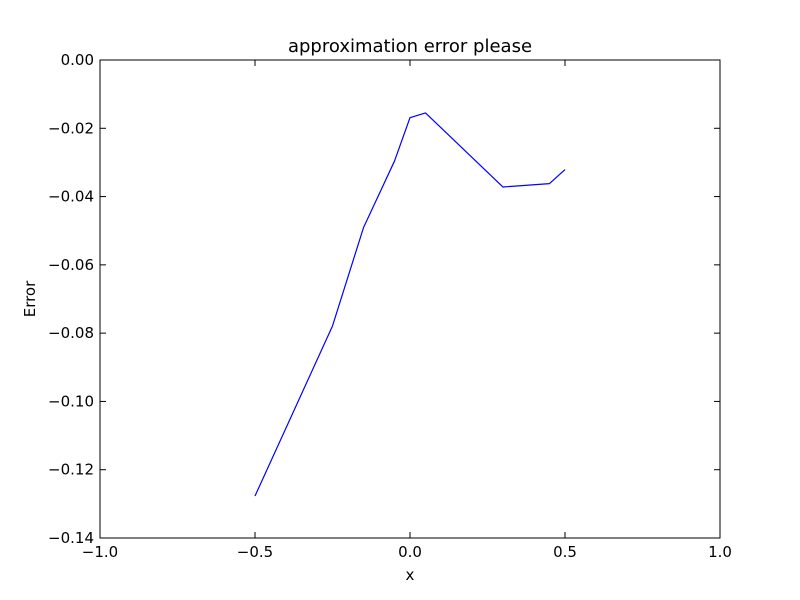  What do you see at coordinates (77, 60) in the screenshot?
I see `y-tick-label: 0.00` at bounding box center [77, 60].